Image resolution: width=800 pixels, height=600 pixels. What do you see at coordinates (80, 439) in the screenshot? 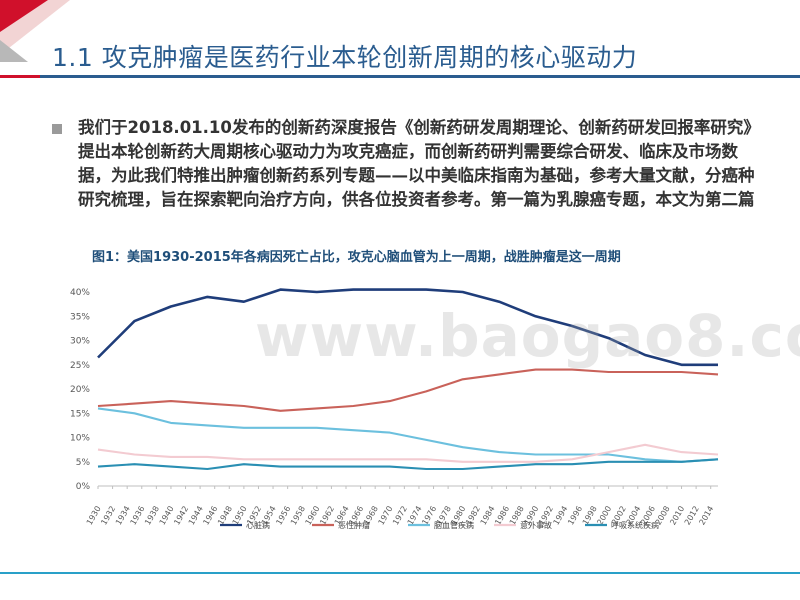
I see `y-tick-label: 10%` at bounding box center [80, 439].